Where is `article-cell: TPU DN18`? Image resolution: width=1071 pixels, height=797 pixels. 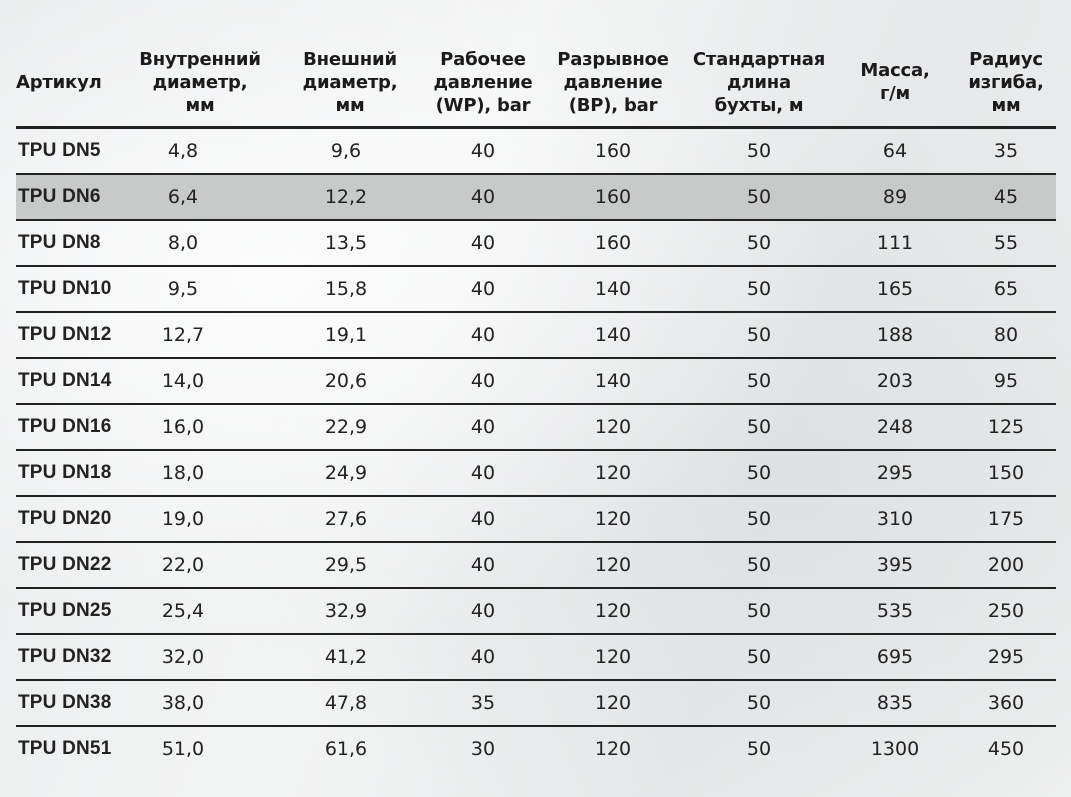 article-cell: TPU DN18 is located at coordinates (70, 473).